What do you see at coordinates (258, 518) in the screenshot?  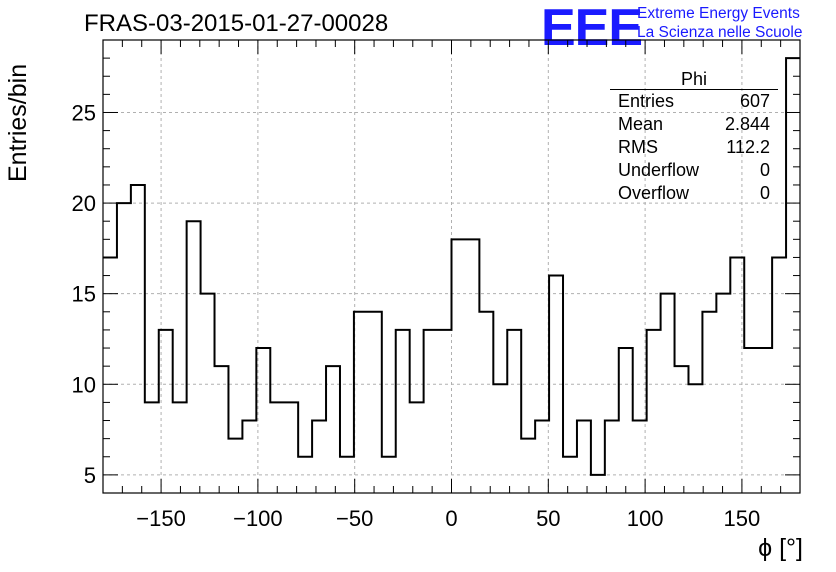 I see `x-tick-label: −100` at bounding box center [258, 518].